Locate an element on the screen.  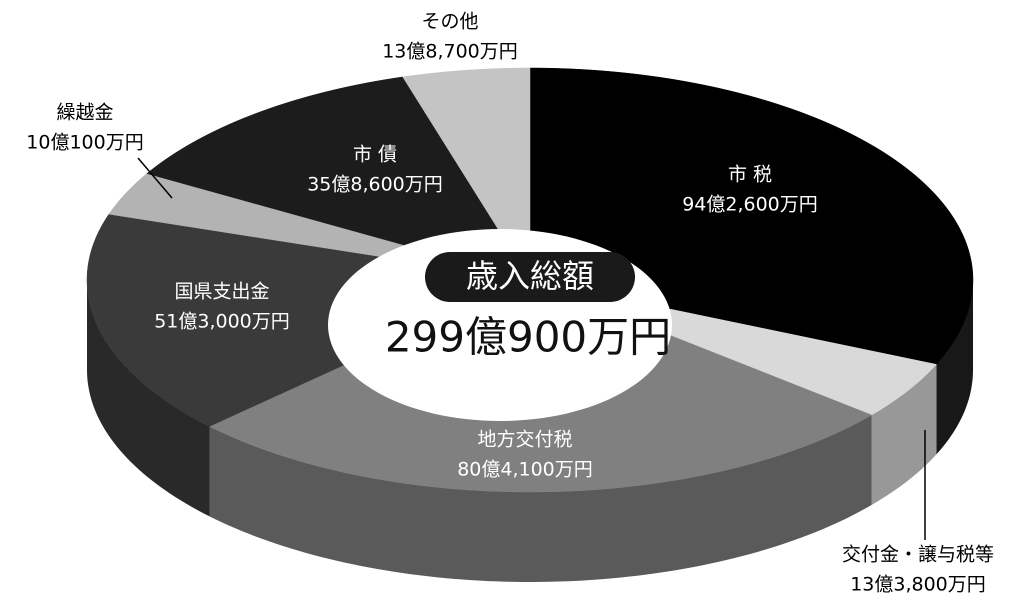
slice-value-label: 13億8,700万円 is located at coordinates (450, 52).